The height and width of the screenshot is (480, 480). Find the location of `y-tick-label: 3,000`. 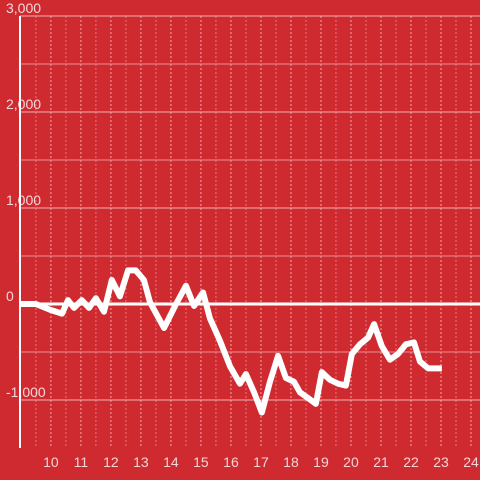

y-tick-label: 3,000 is located at coordinates (23, 8).